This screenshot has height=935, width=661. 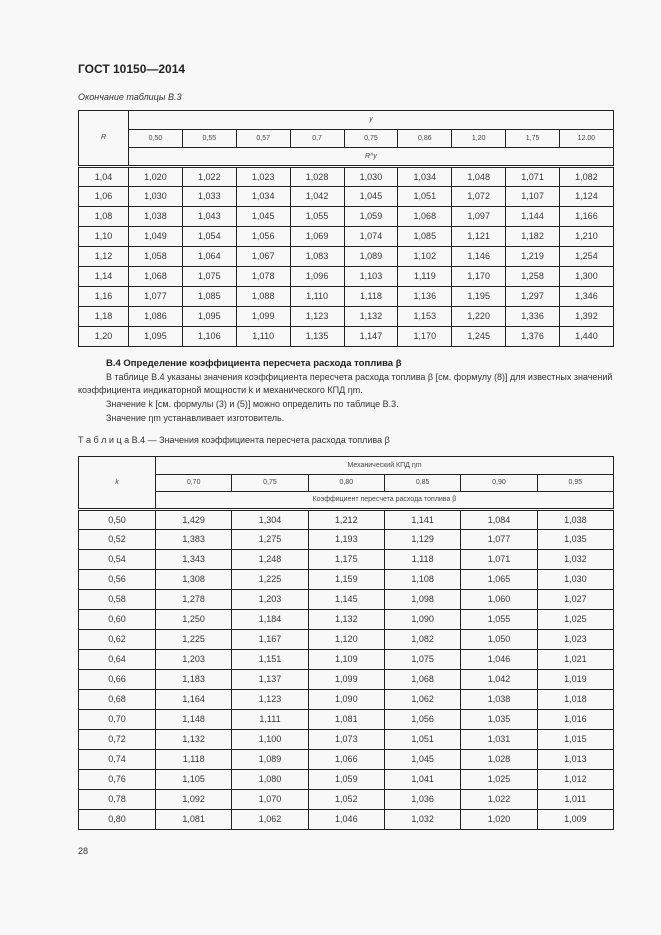 I want to click on table-cell: 1,170, so click(x=425, y=336).